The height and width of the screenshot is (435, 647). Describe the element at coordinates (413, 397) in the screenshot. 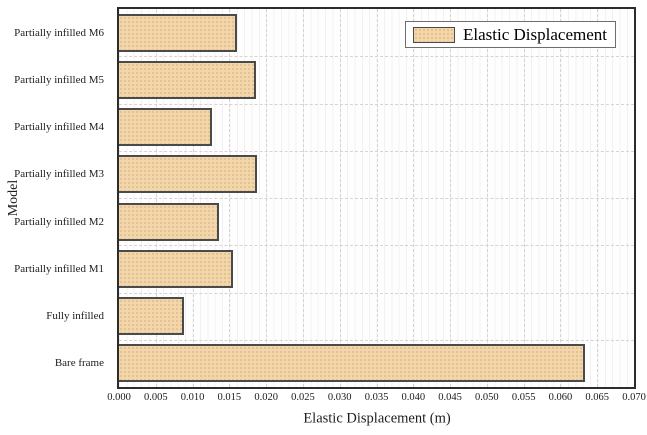

I see `x-tick-label: 0.040` at that location.